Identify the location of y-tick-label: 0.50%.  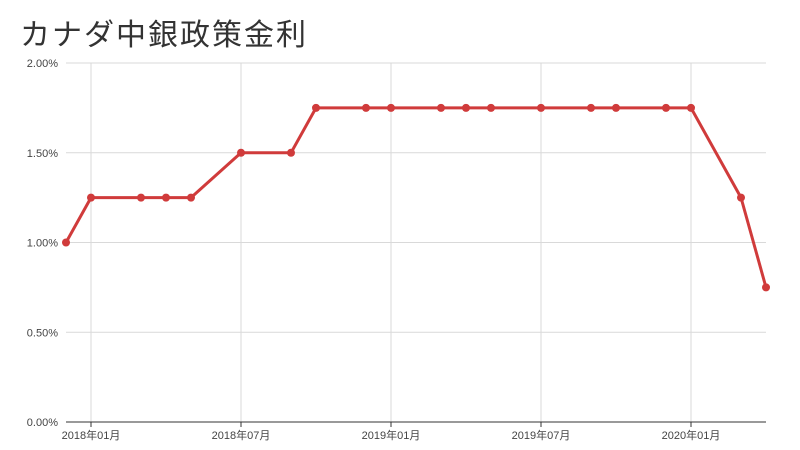
(42, 333).